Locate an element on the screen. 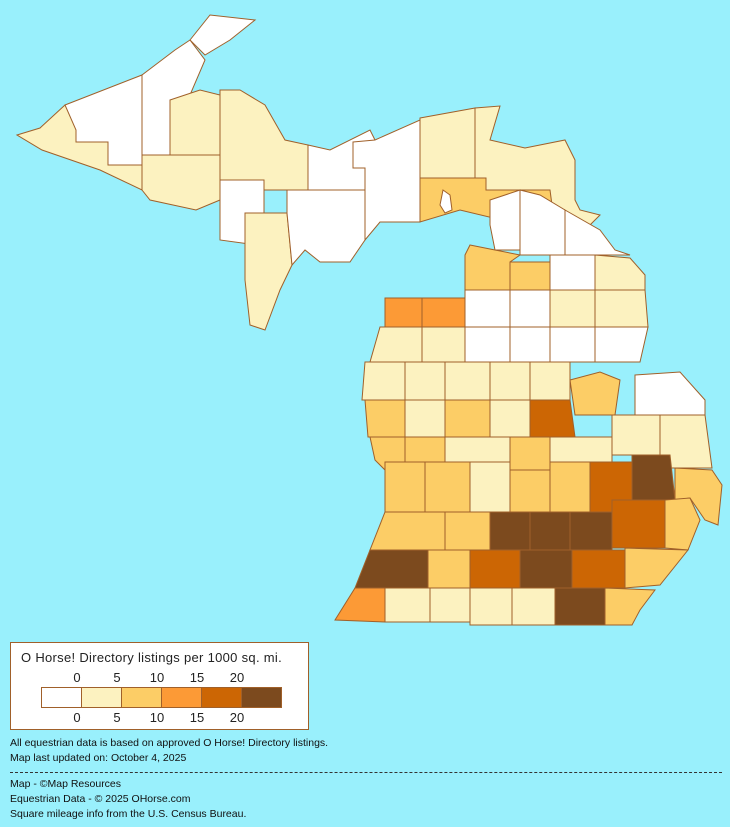 The width and height of the screenshot is (730, 827). legend-color-scale is located at coordinates (161, 697).